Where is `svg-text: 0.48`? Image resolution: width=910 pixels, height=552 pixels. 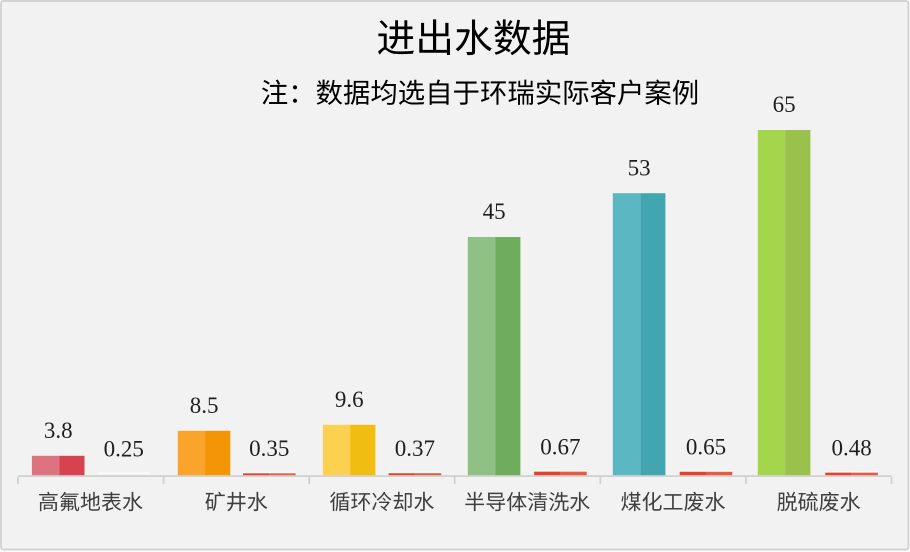 svg-text: 0.48 is located at coordinates (851, 447).